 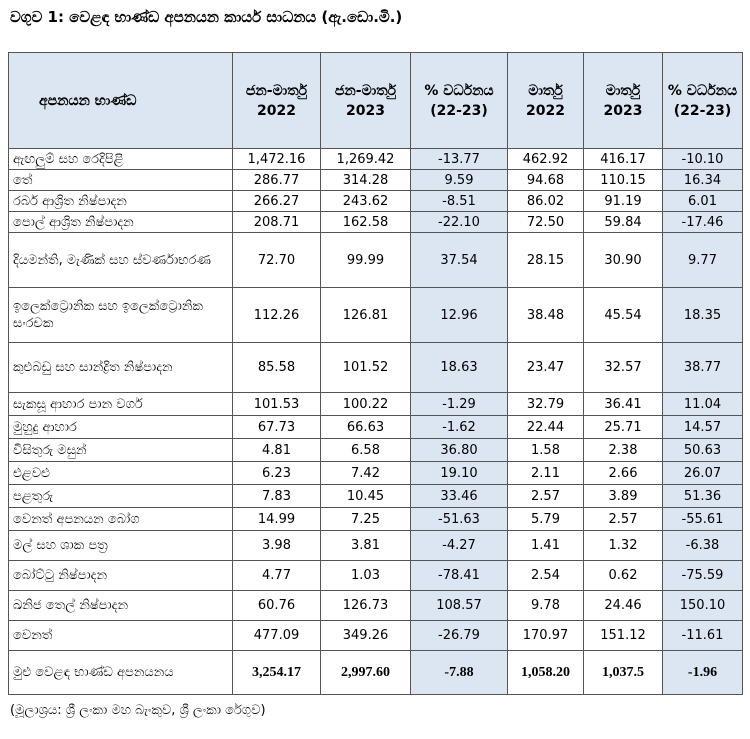 What do you see at coordinates (545, 222) in the screenshot?
I see `value-cell: 72.50` at bounding box center [545, 222].